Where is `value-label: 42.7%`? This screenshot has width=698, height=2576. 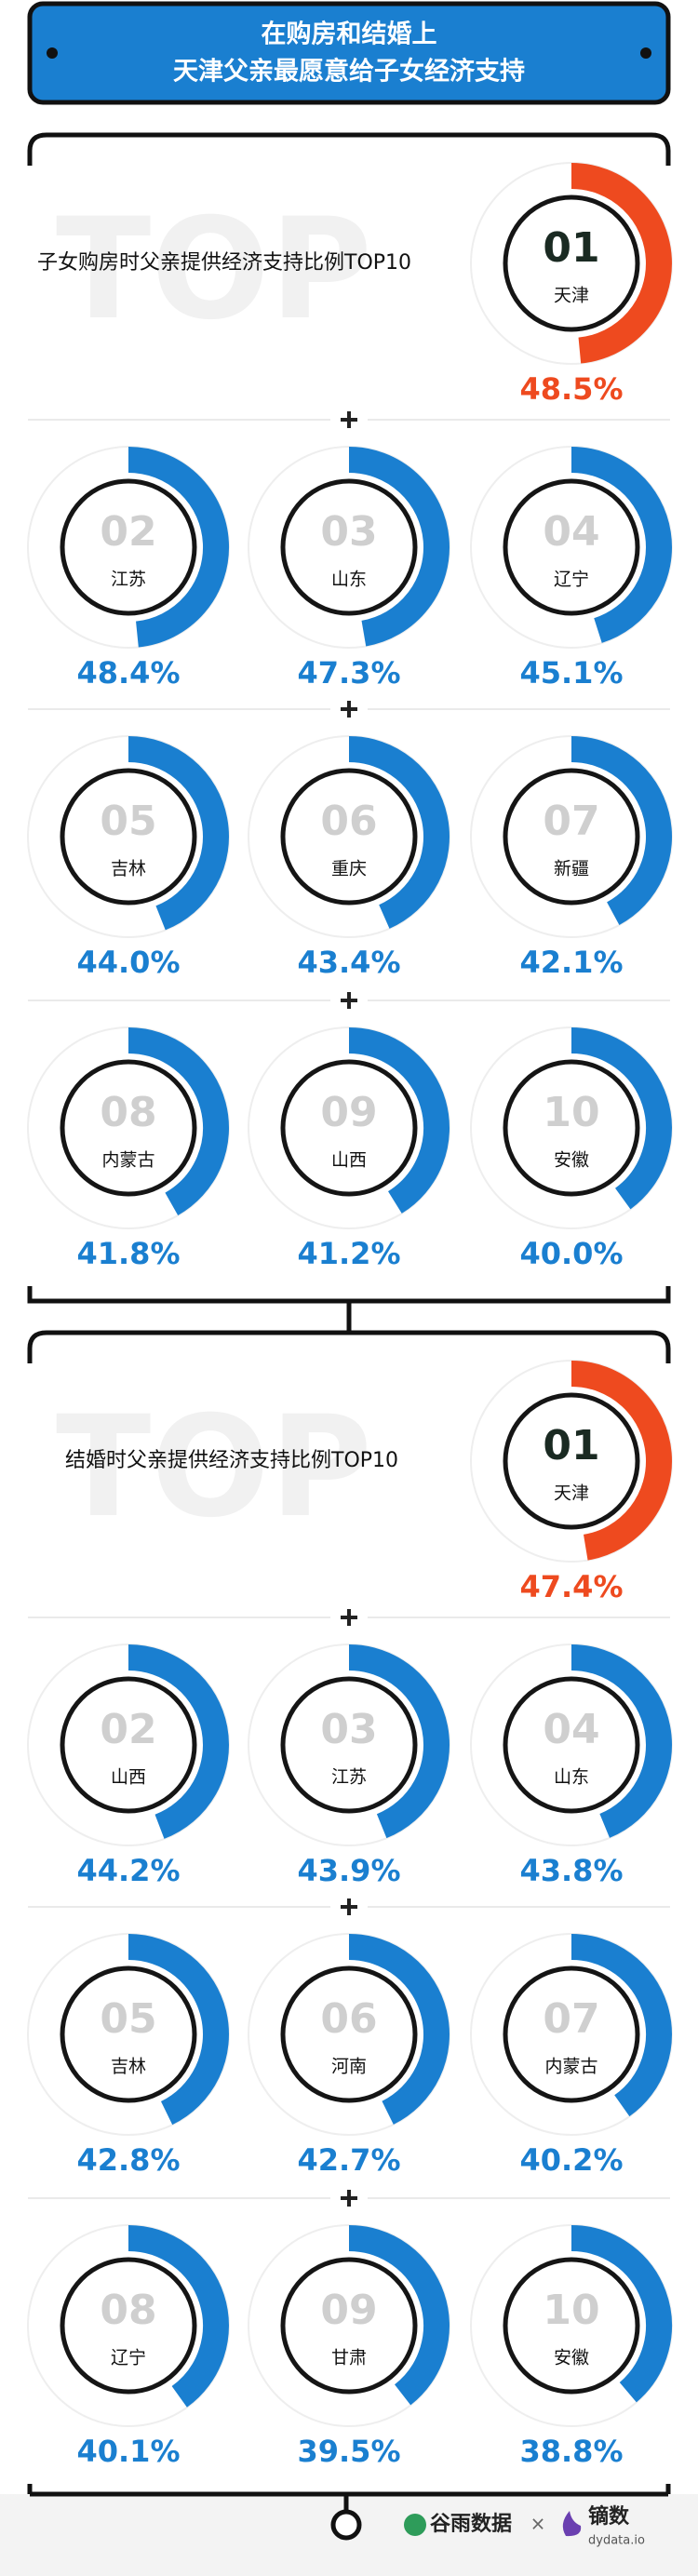 value-label: 42.7% is located at coordinates (348, 2160).